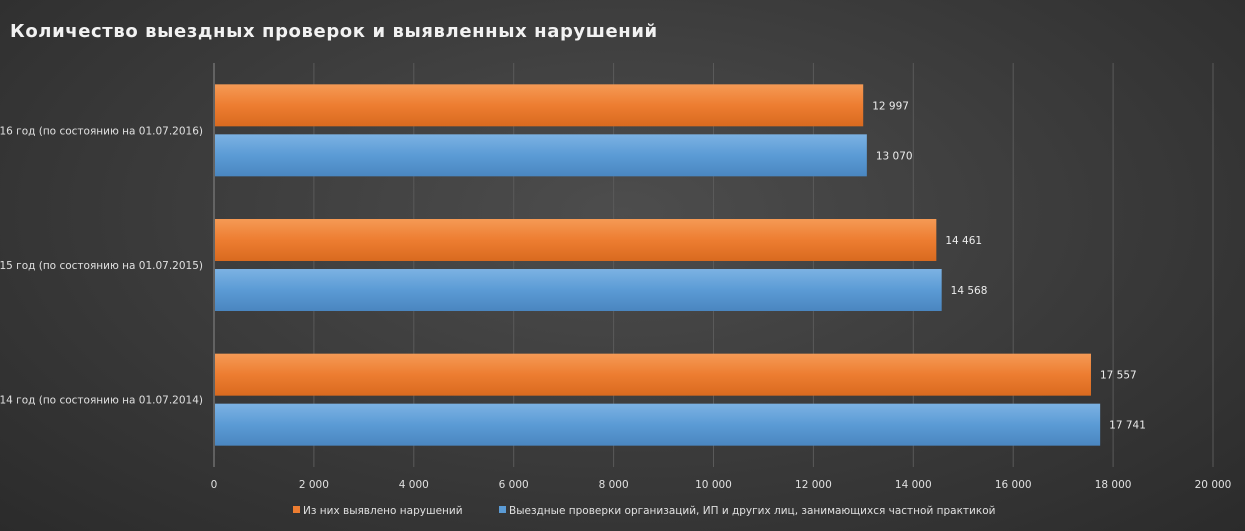 The height and width of the screenshot is (531, 1245). What do you see at coordinates (614, 485) in the screenshot?
I see `x-tick-label: 8 000` at bounding box center [614, 485].